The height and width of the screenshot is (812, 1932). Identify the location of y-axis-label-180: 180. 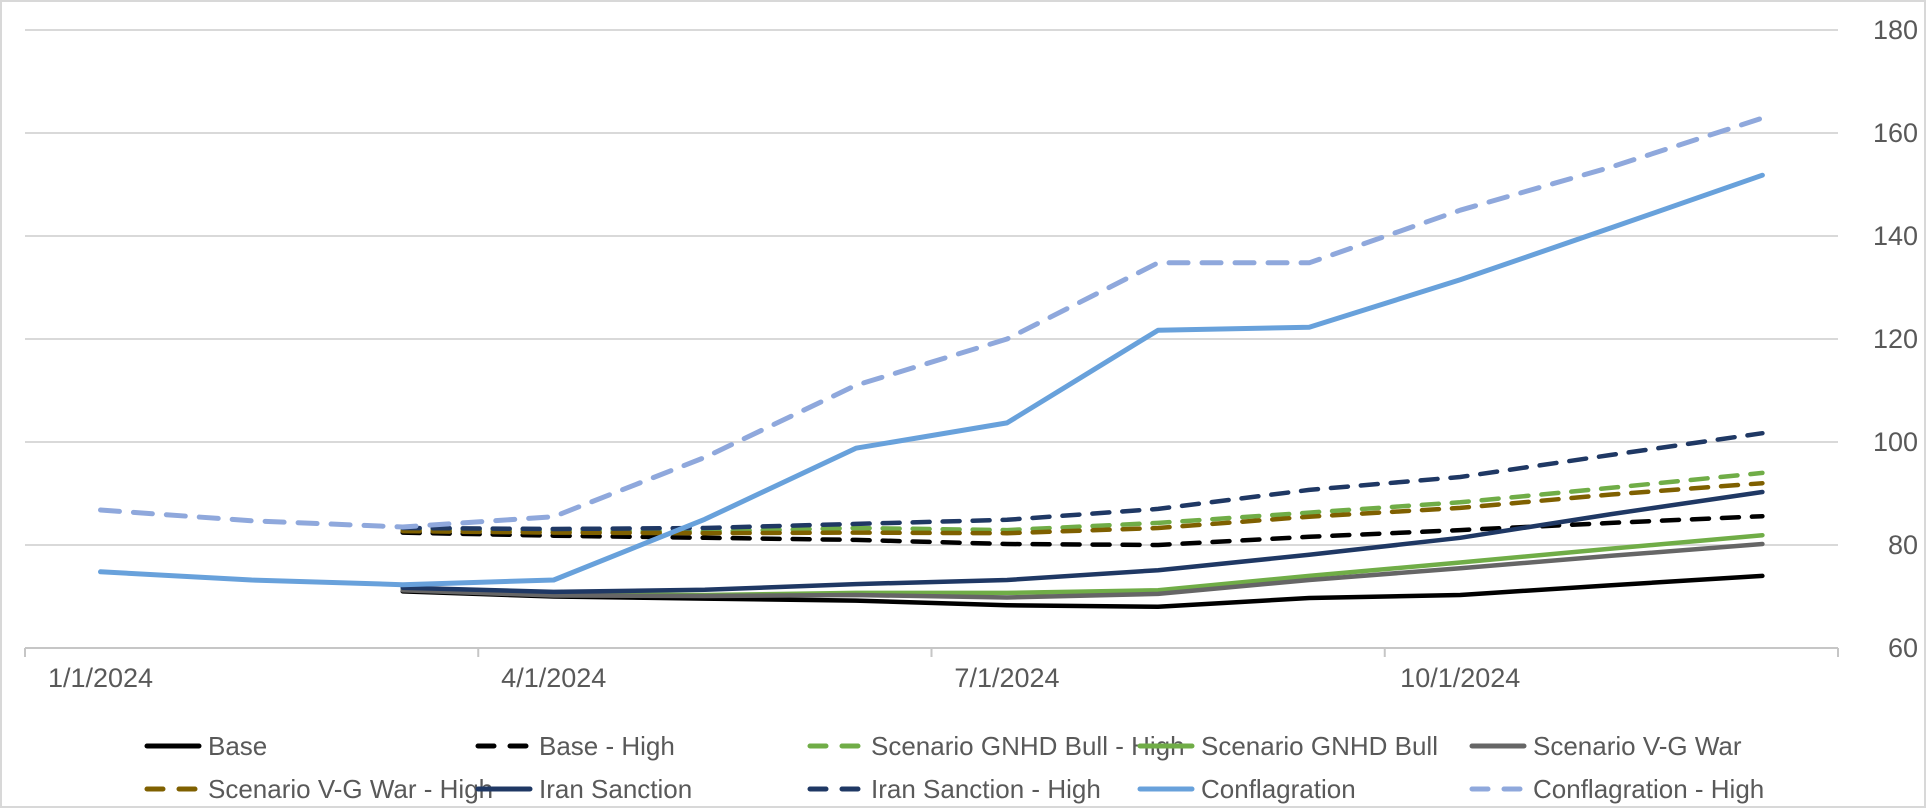
(1895, 30).